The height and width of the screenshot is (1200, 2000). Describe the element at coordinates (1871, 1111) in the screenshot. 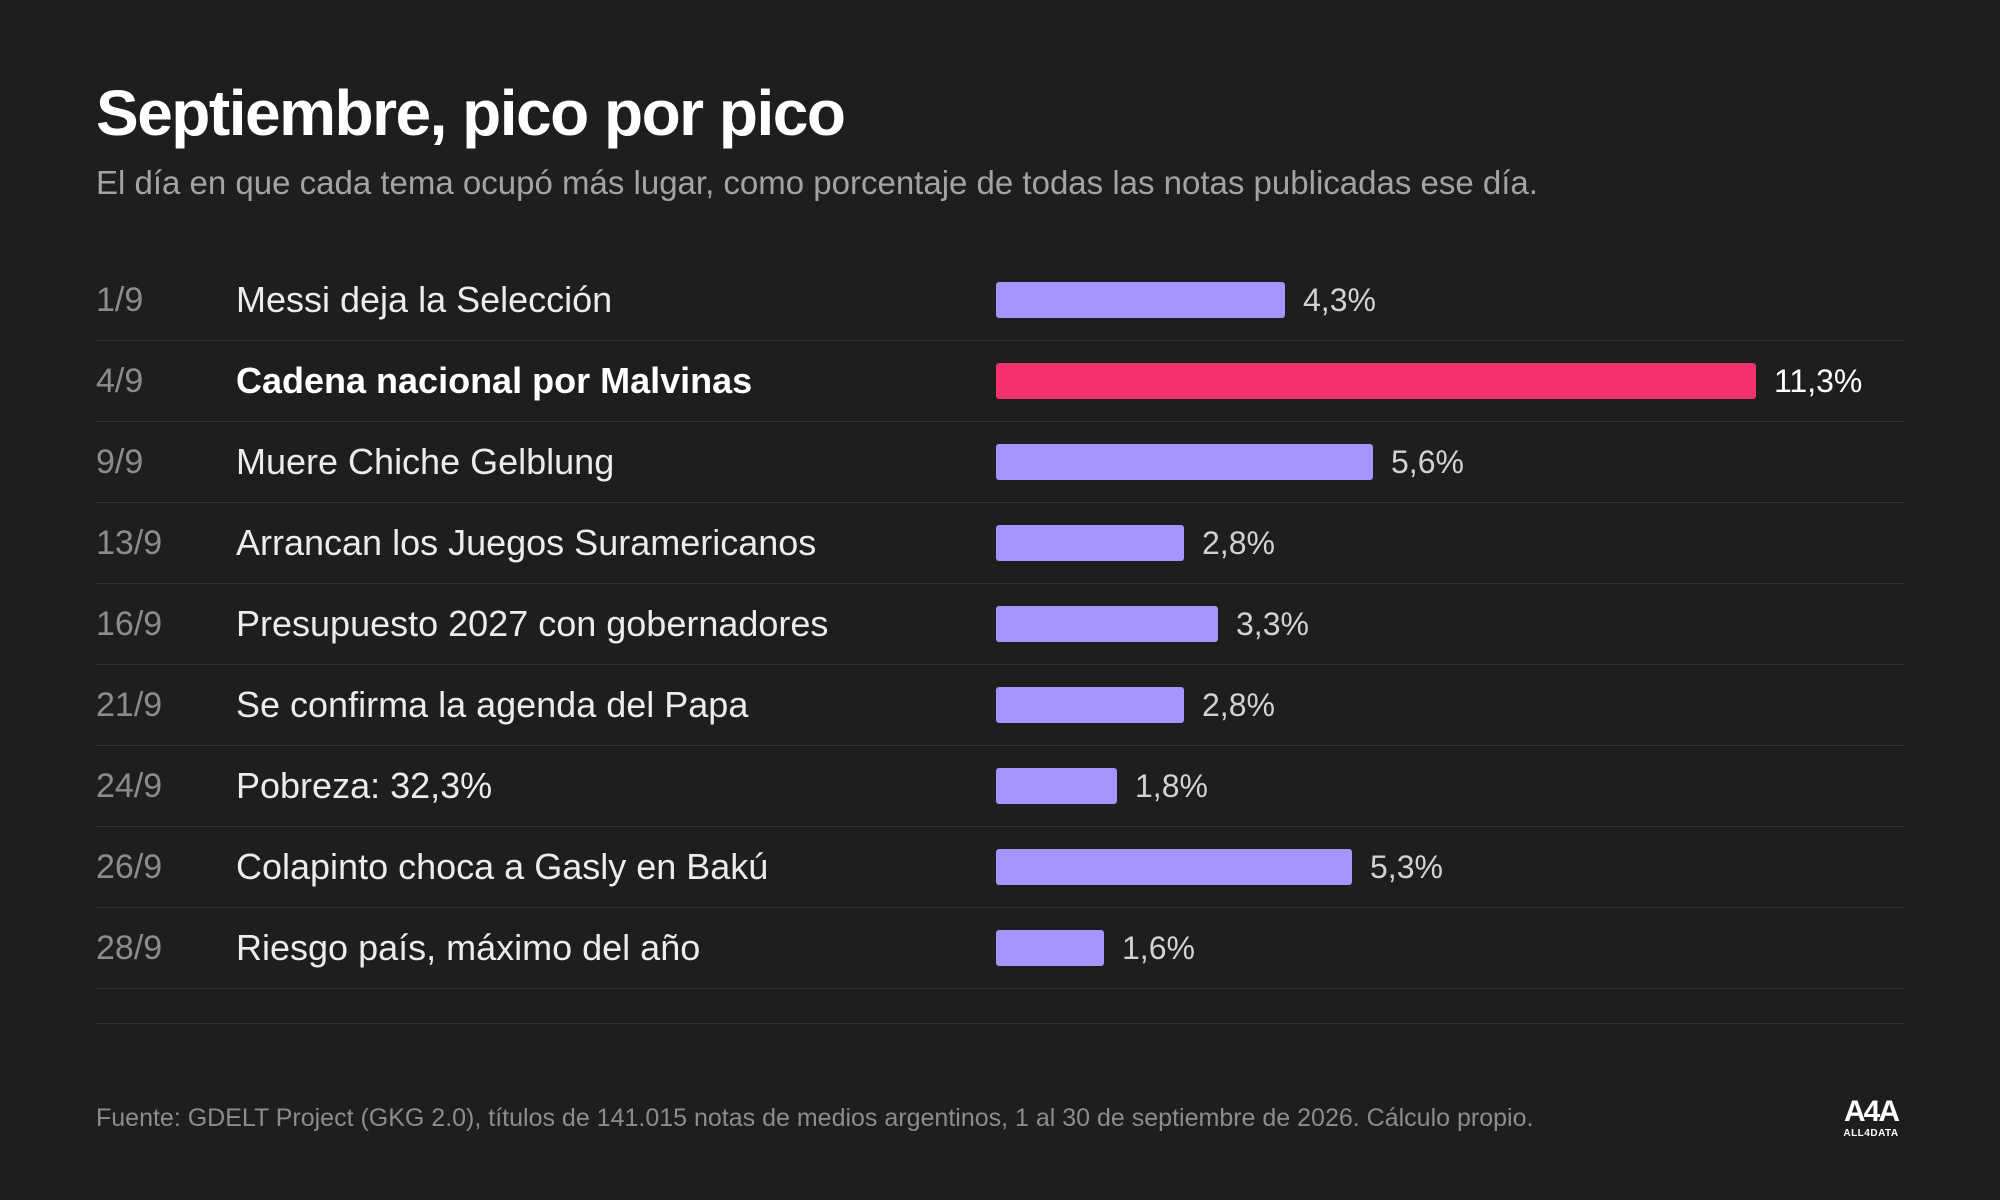

I see `logo-mark: A4A` at that location.